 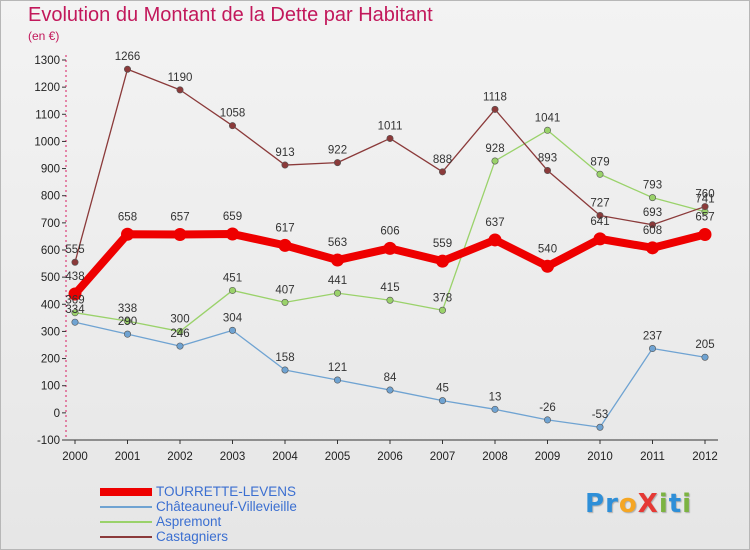 What do you see at coordinates (704, 200) in the screenshot?
I see `data-label: 741` at bounding box center [704, 200].